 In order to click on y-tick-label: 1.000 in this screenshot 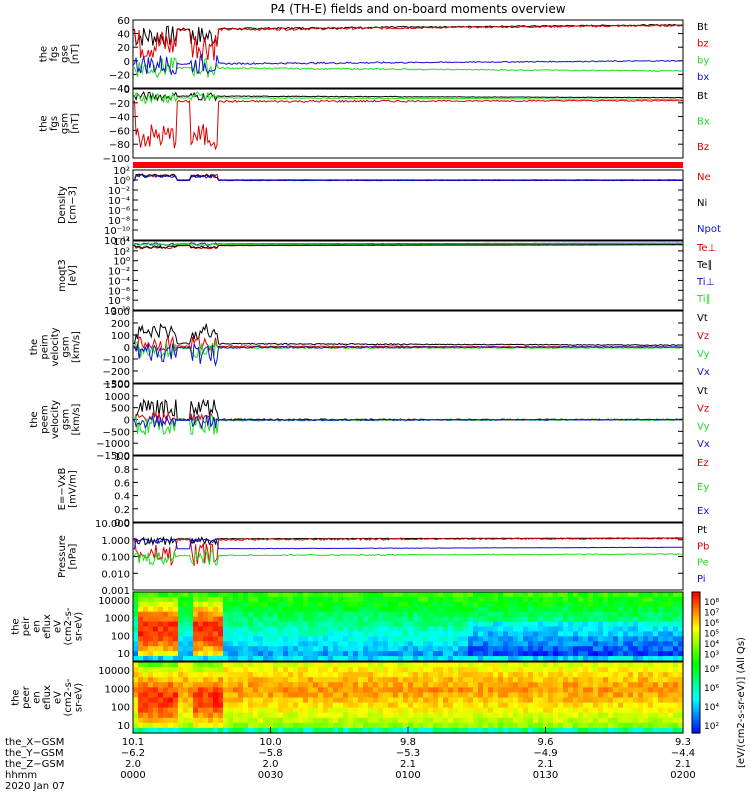, I will do `click(115, 541)`.